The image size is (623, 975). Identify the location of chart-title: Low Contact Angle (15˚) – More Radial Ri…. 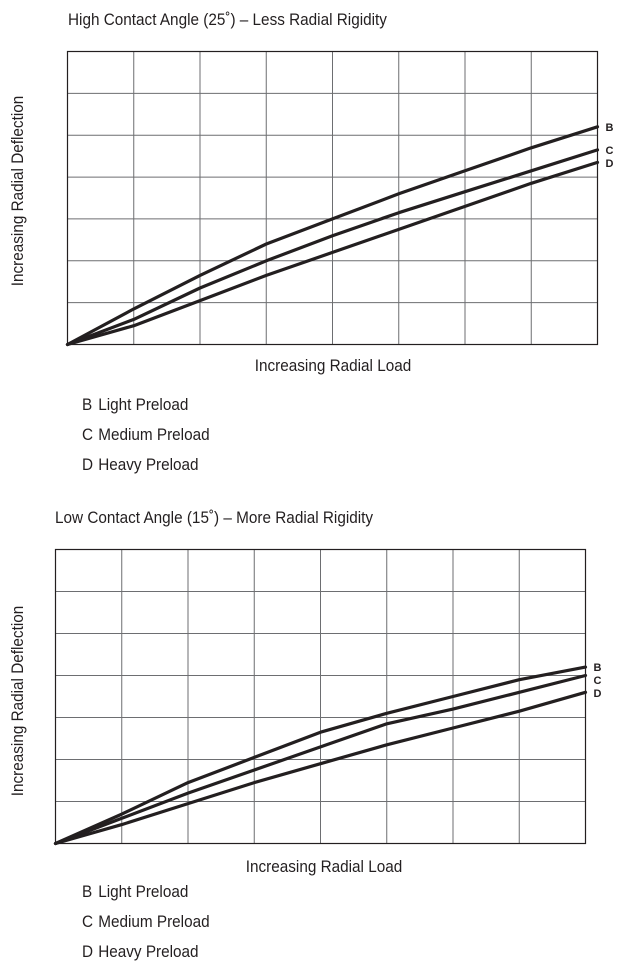
(214, 517).